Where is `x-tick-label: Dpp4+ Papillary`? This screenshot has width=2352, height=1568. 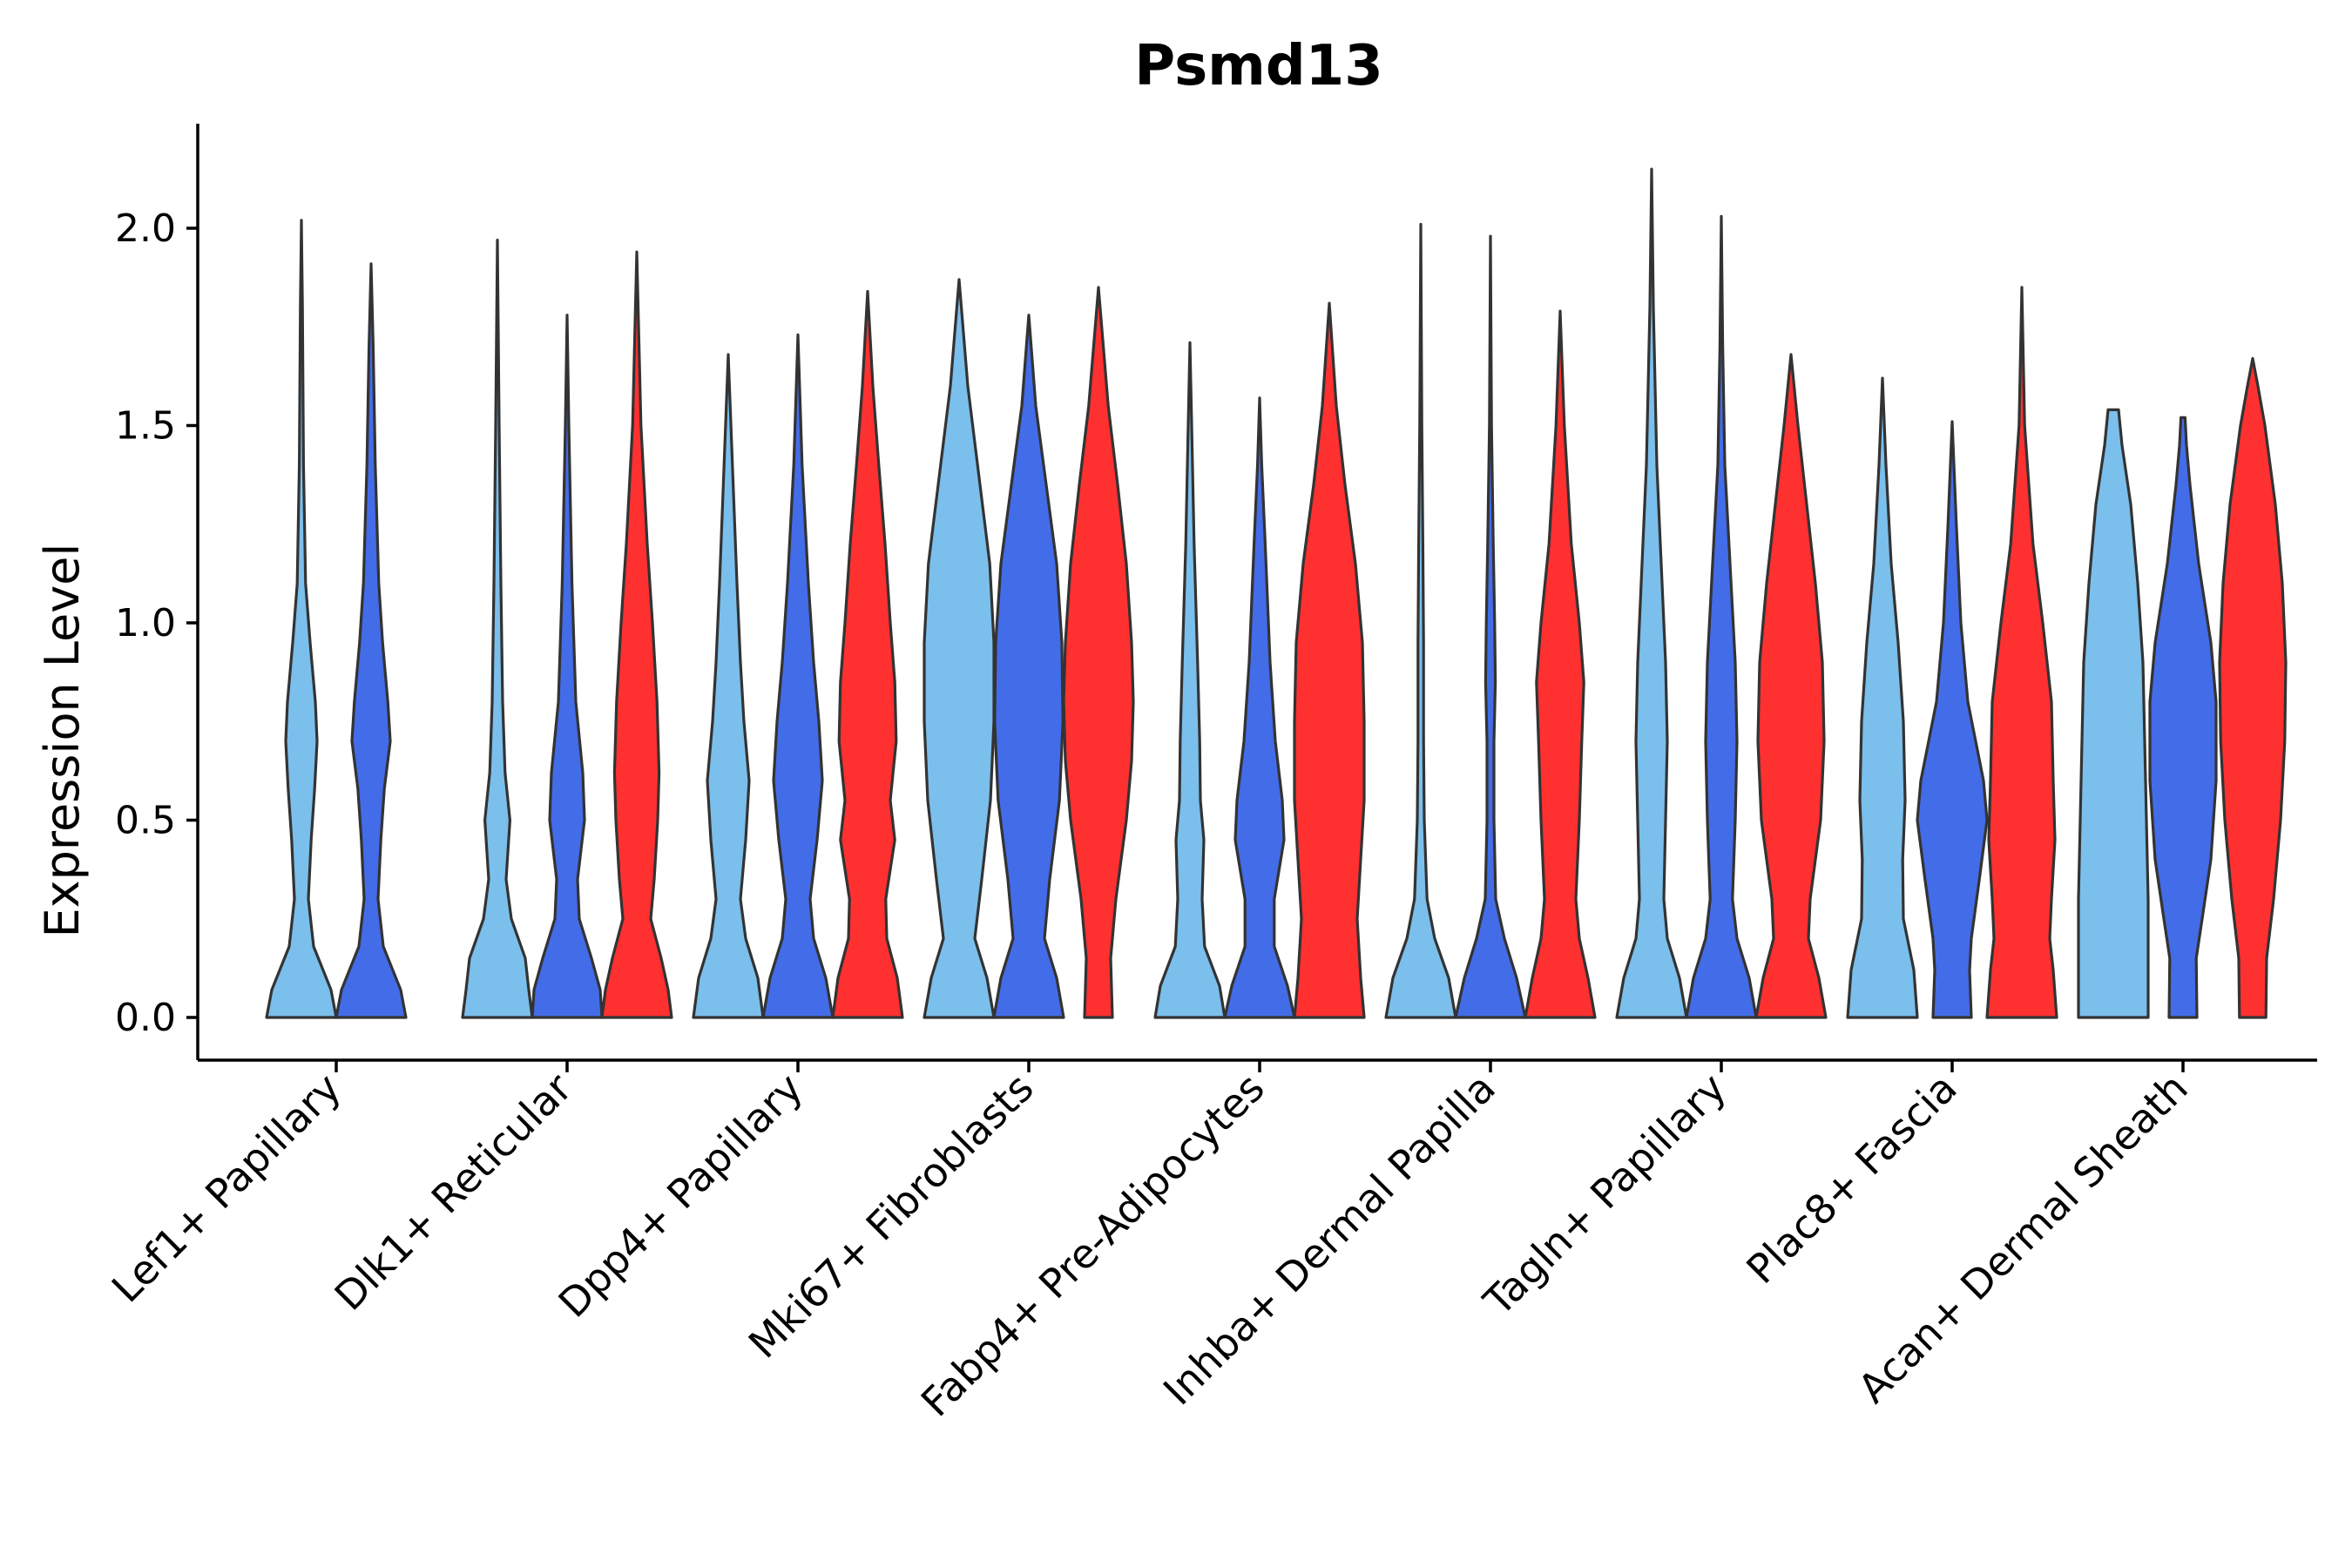 x-tick-label: Dpp4+ Papillary is located at coordinates (681, 1195).